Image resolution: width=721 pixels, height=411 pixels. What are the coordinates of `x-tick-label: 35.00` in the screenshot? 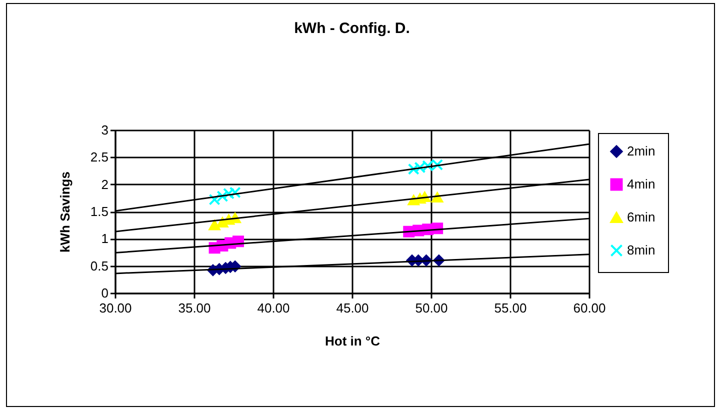 It's located at (194, 308).